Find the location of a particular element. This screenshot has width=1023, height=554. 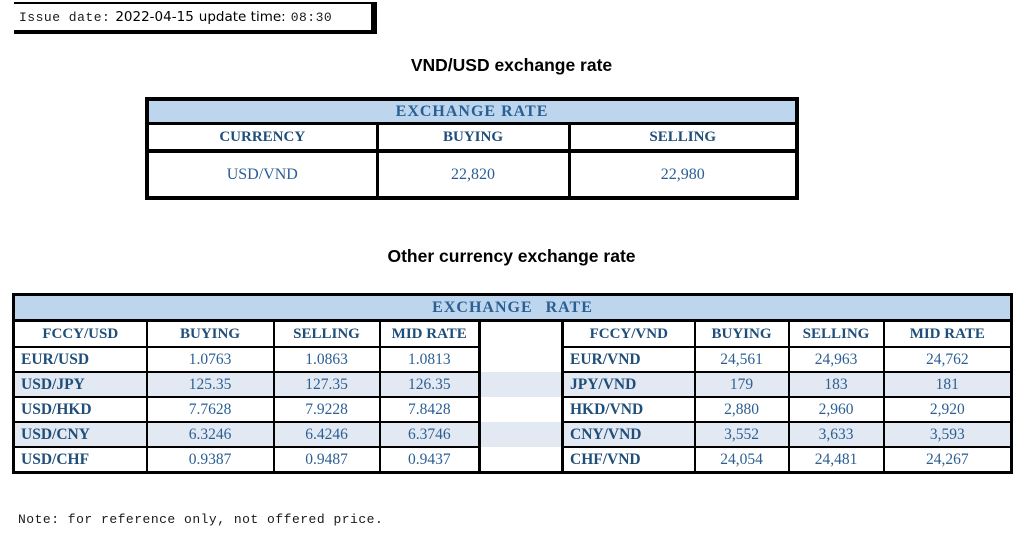

cell-selling: 2,960 is located at coordinates (836, 409).